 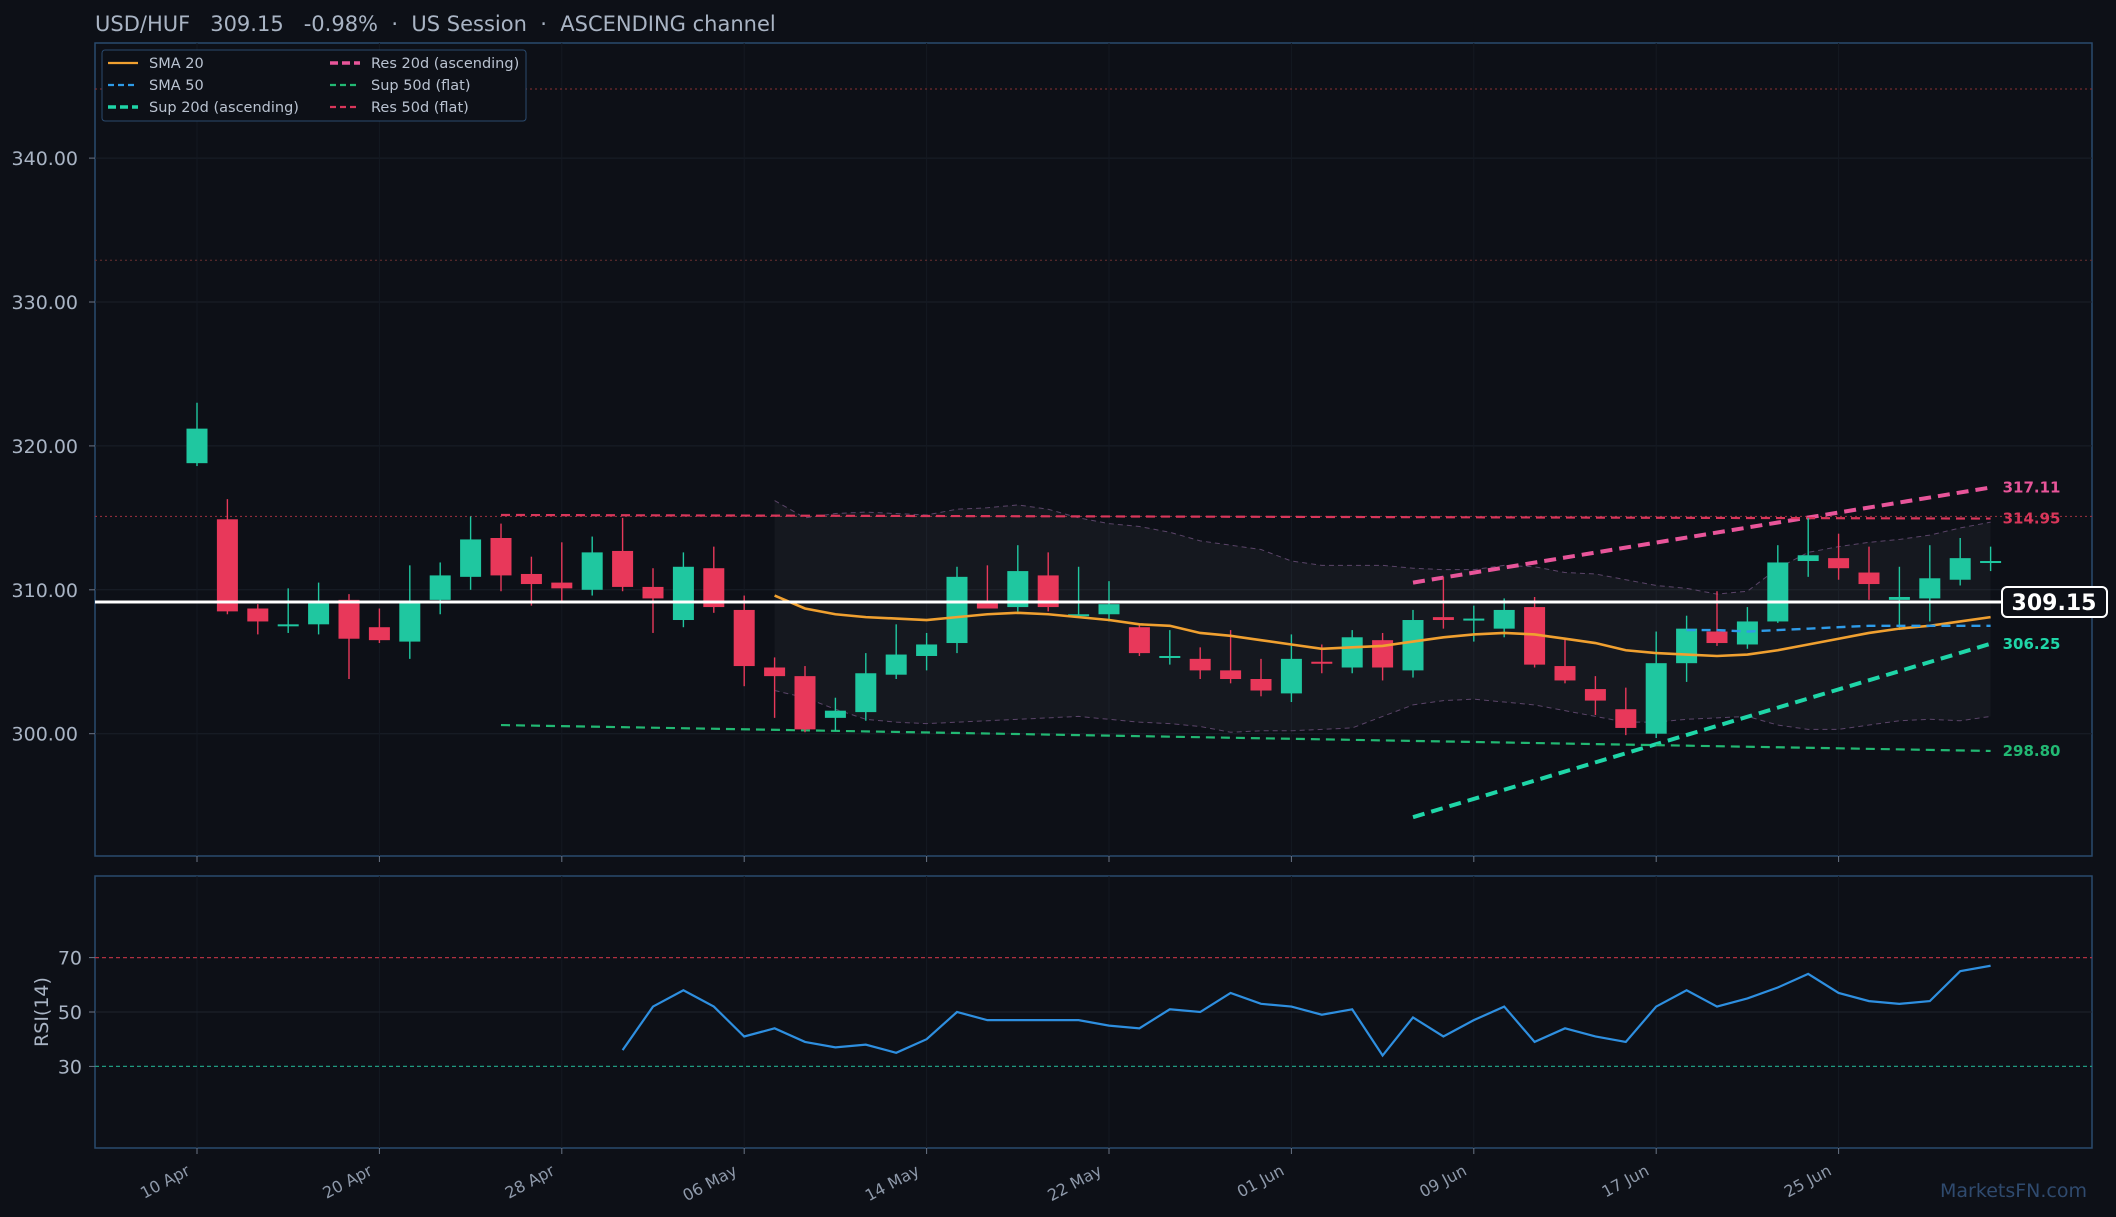 I want to click on rsi-tick-label: 30, so click(x=70, y=1067).